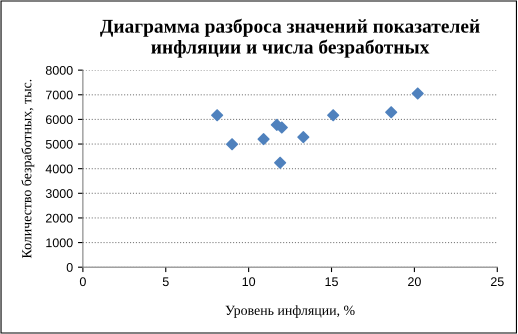 The image size is (518, 334). Describe the element at coordinates (249, 281) in the screenshot. I see `x-tick-label: 10` at that location.